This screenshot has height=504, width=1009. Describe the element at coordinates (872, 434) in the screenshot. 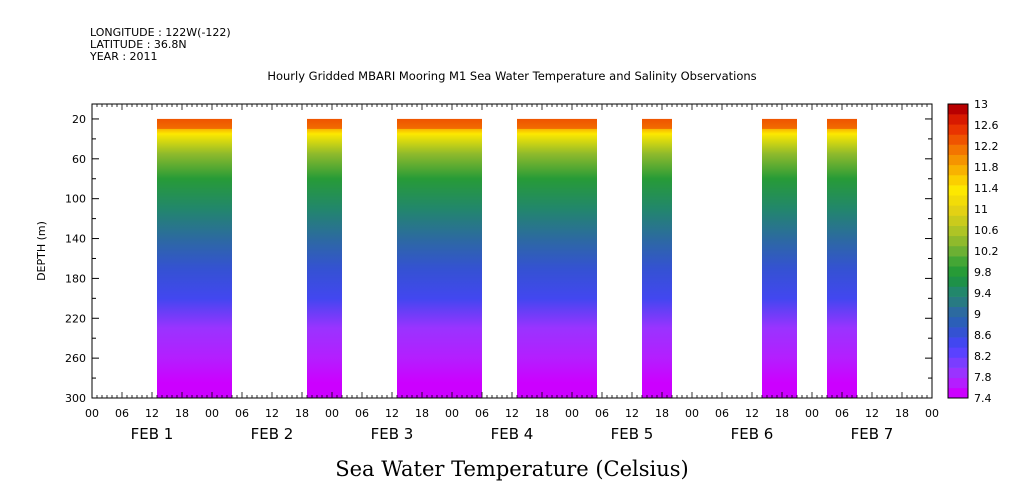

I see `day-label: FEB 7` at that location.